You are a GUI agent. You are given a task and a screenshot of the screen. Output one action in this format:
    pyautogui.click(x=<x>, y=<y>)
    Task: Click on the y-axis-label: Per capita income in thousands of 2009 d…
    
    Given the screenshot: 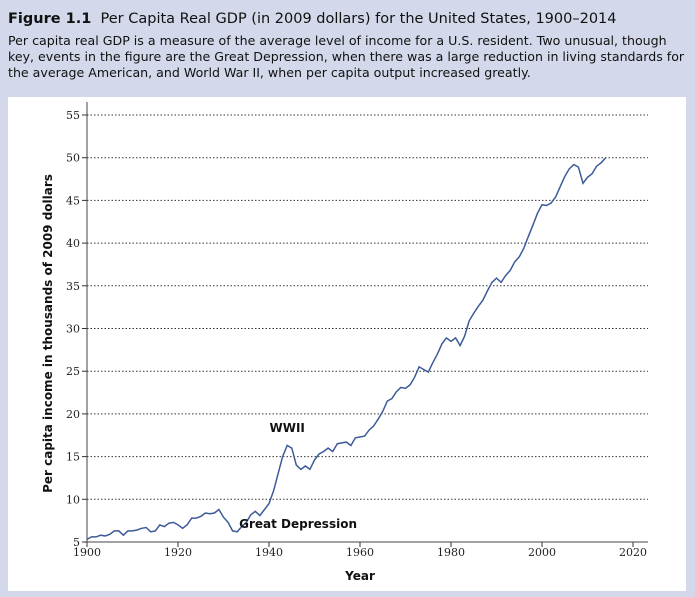 What is the action you would take?
    pyautogui.click(x=48, y=333)
    